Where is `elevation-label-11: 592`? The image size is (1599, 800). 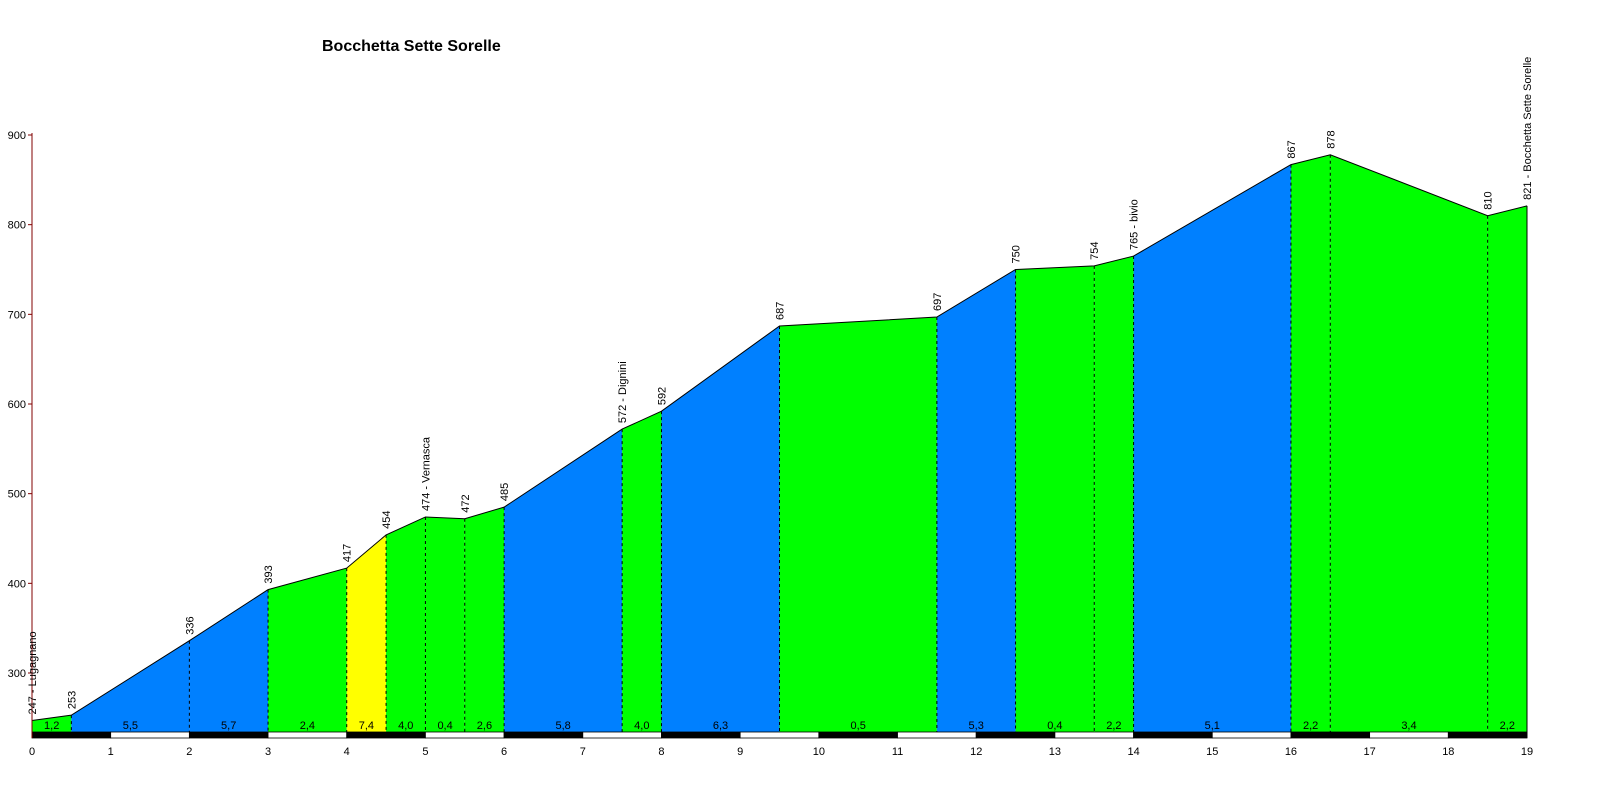
elevation-label-11: 592 is located at coordinates (662, 396).